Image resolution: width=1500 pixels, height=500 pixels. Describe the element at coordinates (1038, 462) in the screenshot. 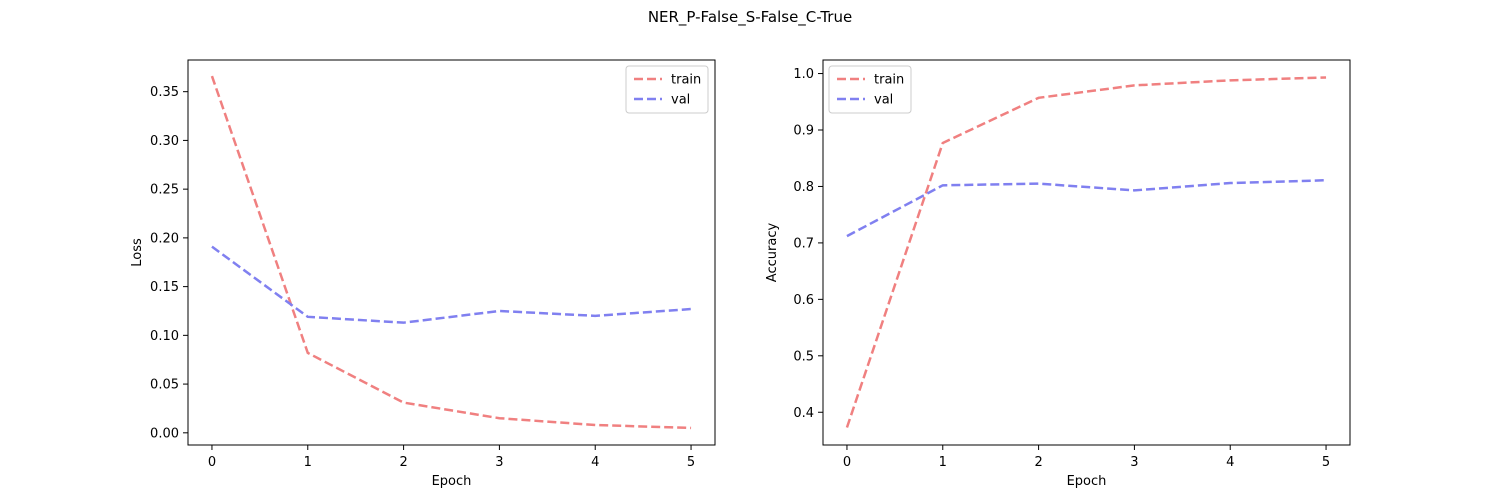

I see `accuracy-xtick-label: 2` at that location.